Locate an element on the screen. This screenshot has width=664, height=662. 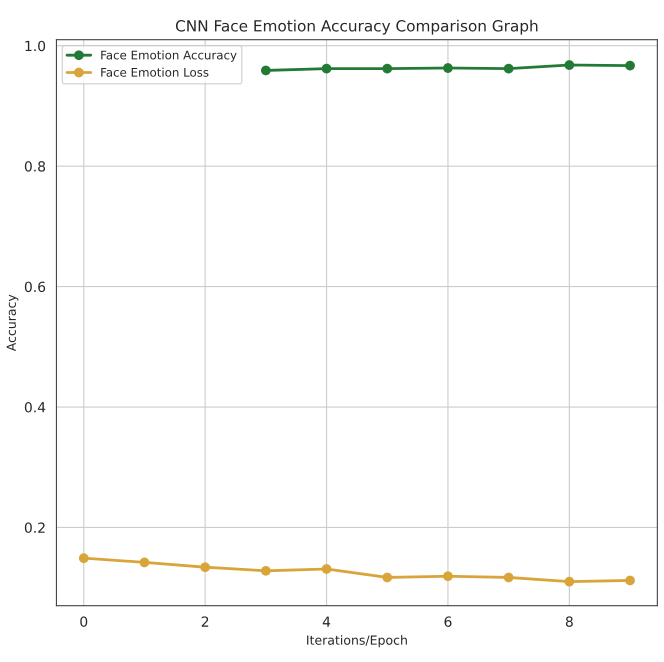
y-tick-label: 0.8 is located at coordinates (35, 166).